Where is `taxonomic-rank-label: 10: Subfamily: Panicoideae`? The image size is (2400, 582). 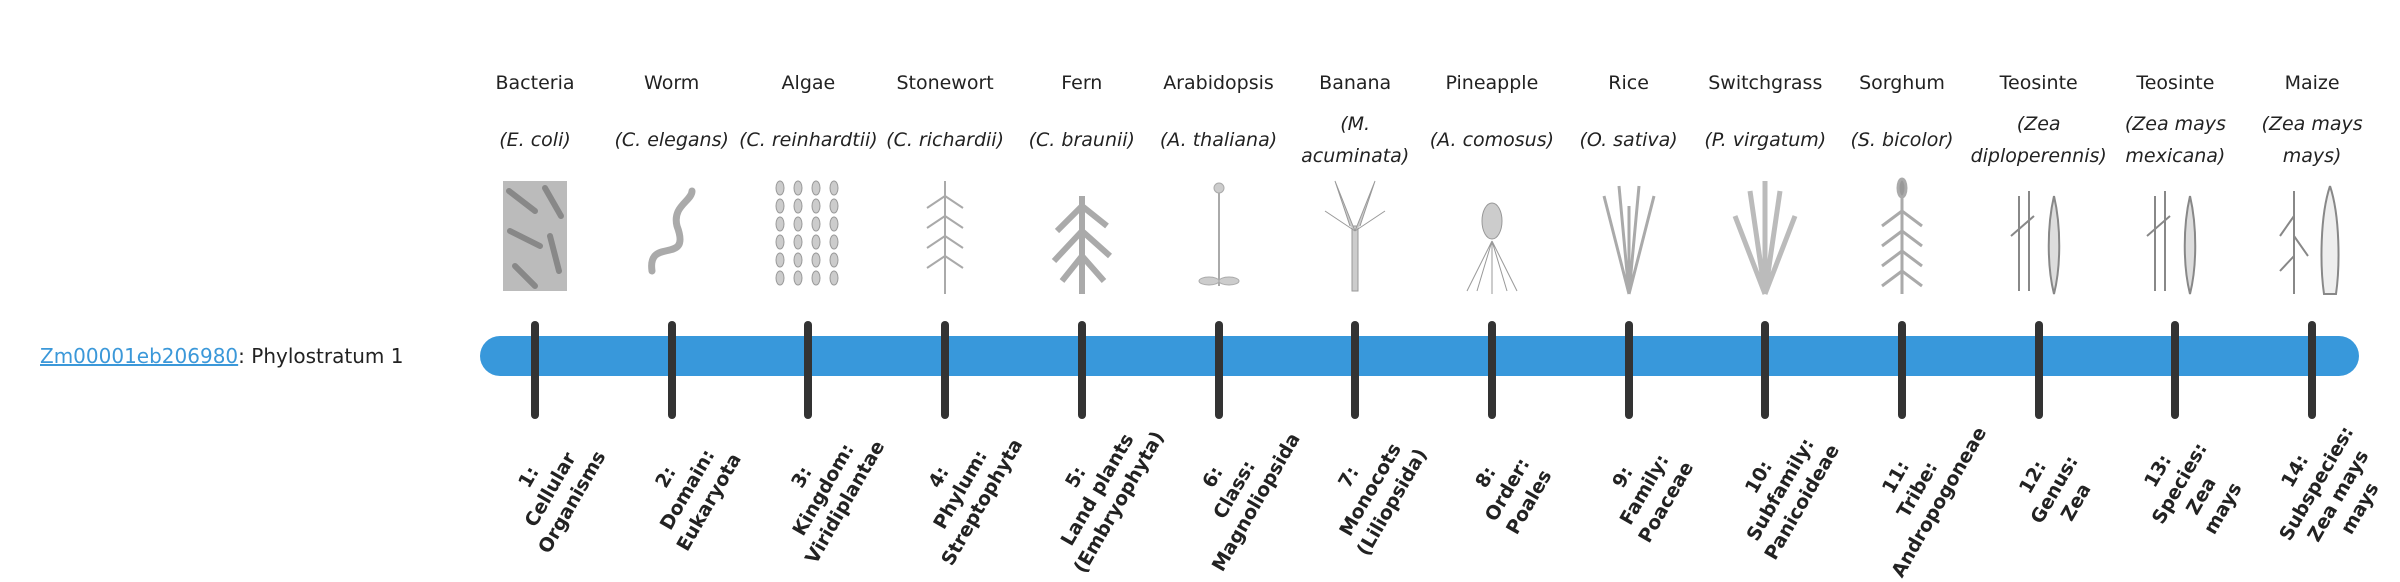 taxonomic-rank-label: 10: Subfamily: Panicoideae is located at coordinates (1781, 489).